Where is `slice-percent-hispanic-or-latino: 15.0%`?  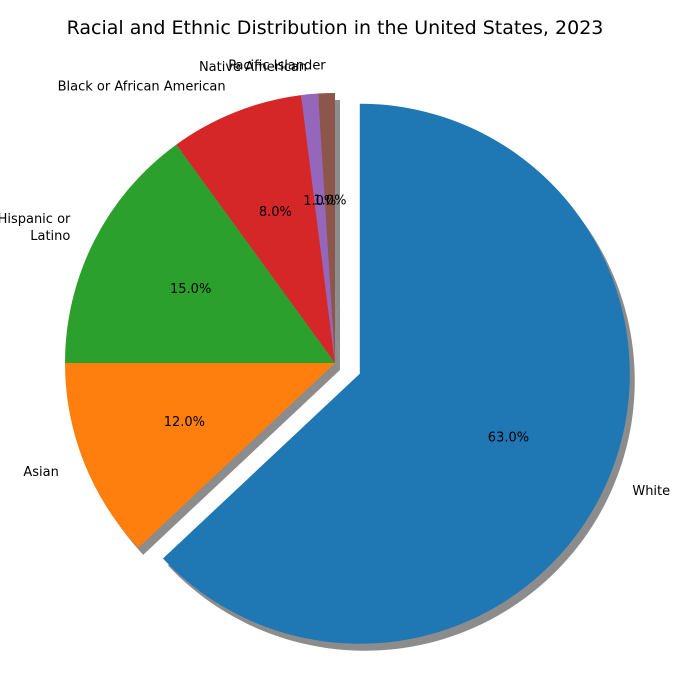 slice-percent-hispanic-or-latino: 15.0% is located at coordinates (190, 289).